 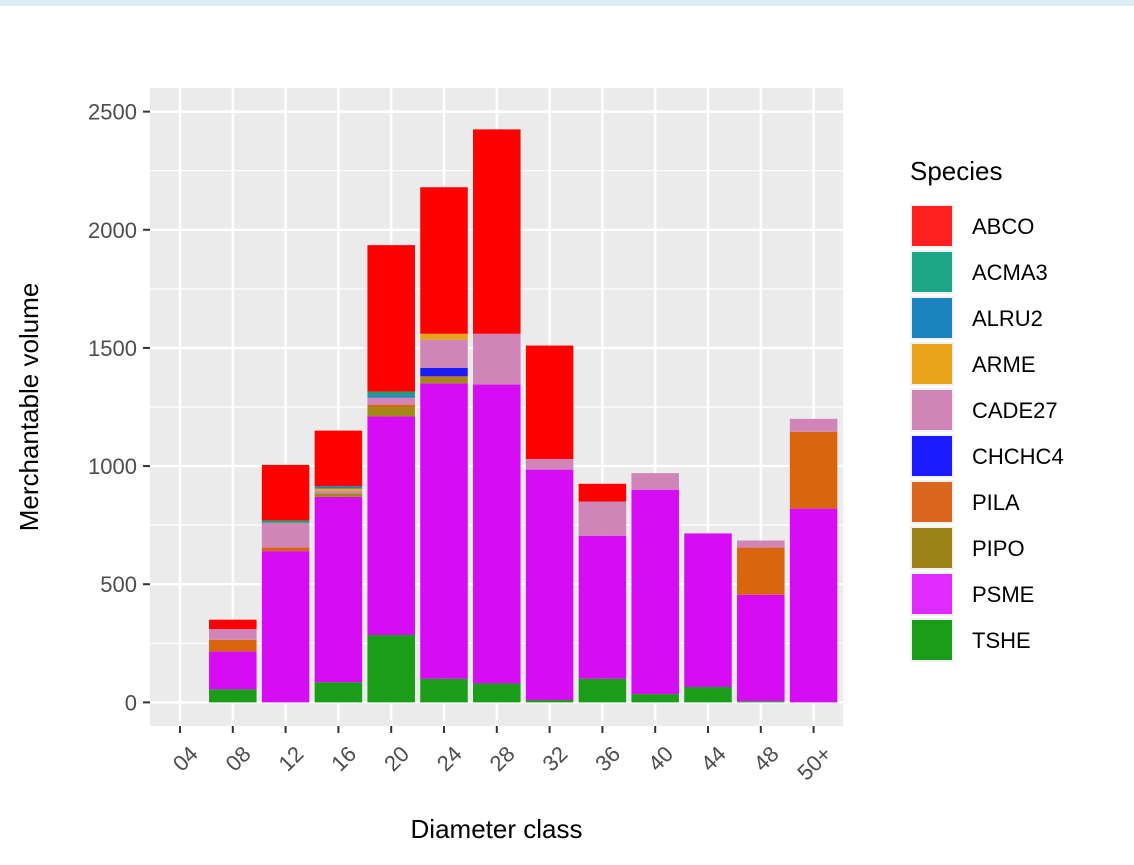 I want to click on x-tick-label: 40, so click(x=660, y=758).